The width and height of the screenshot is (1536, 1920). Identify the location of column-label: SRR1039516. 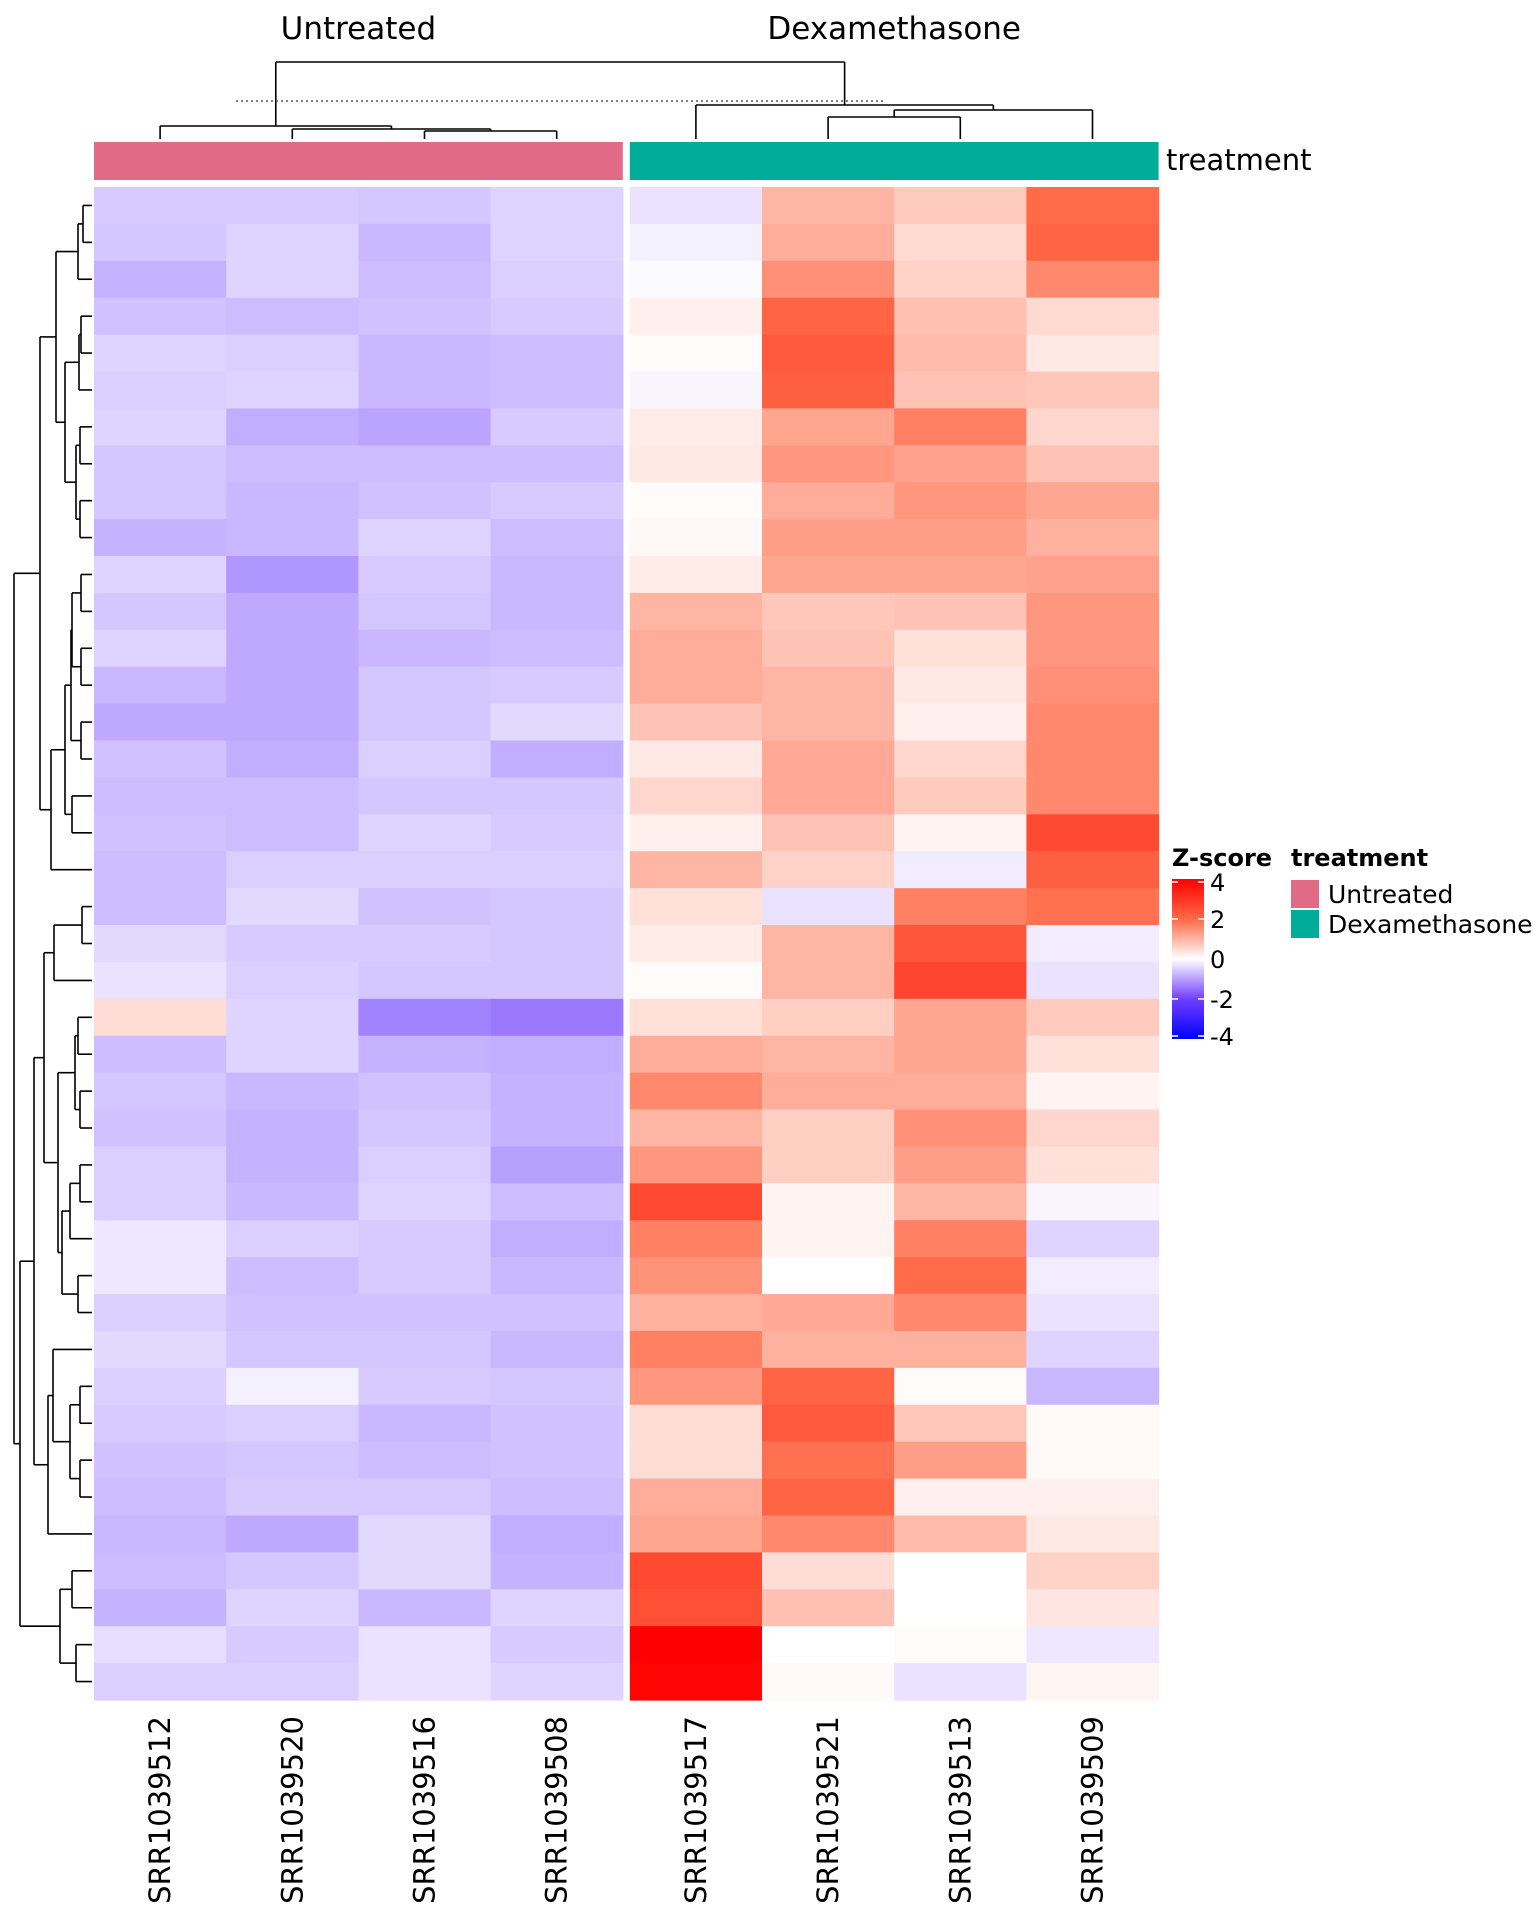
(425, 1810).